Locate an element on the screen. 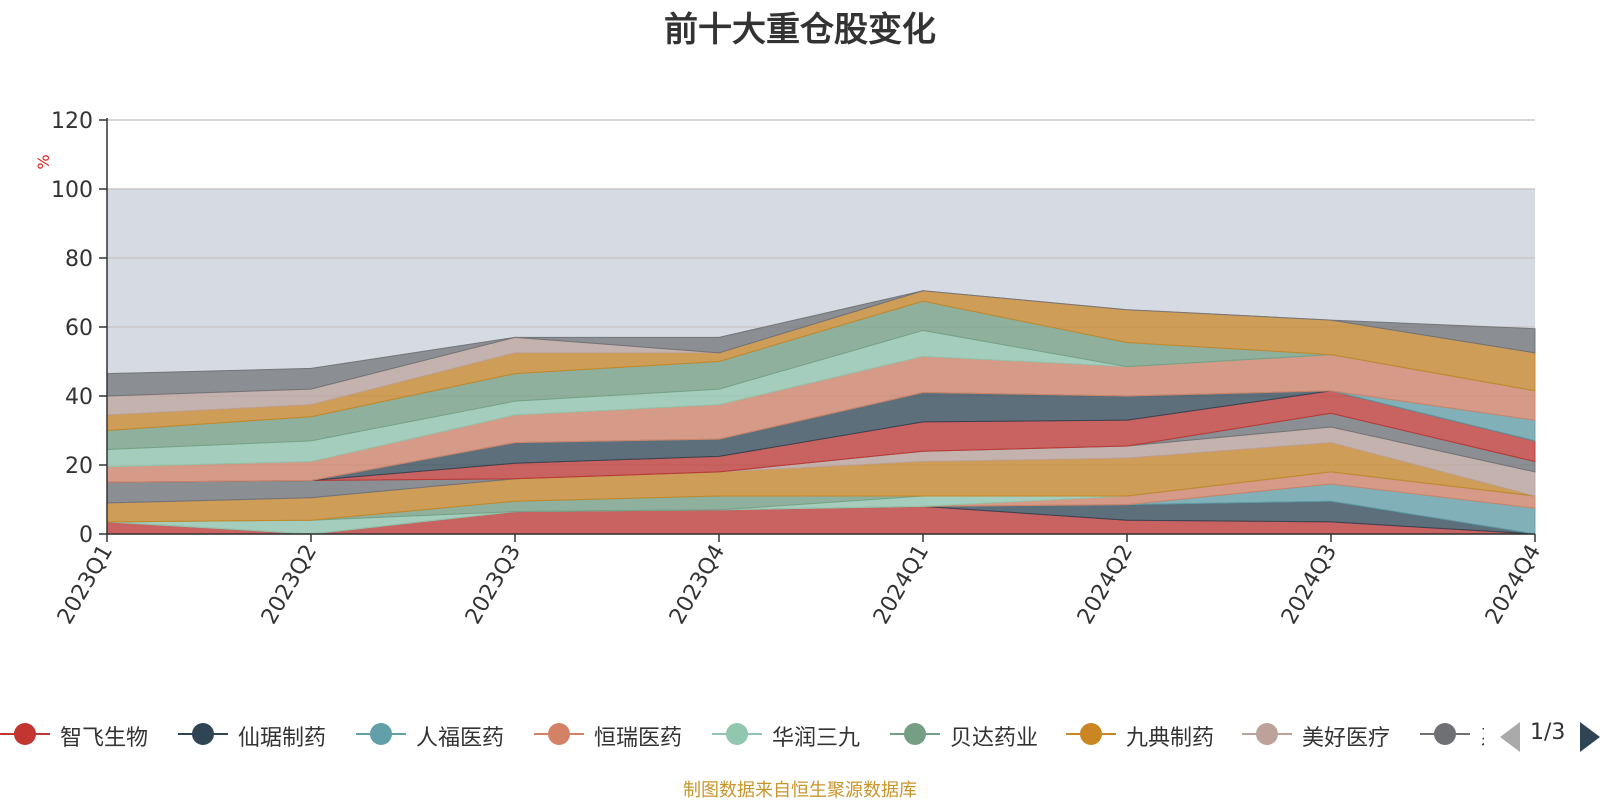 Image resolution: width=1600 pixels, height=802 pixels. legend-prev-page-button is located at coordinates (1510, 737).